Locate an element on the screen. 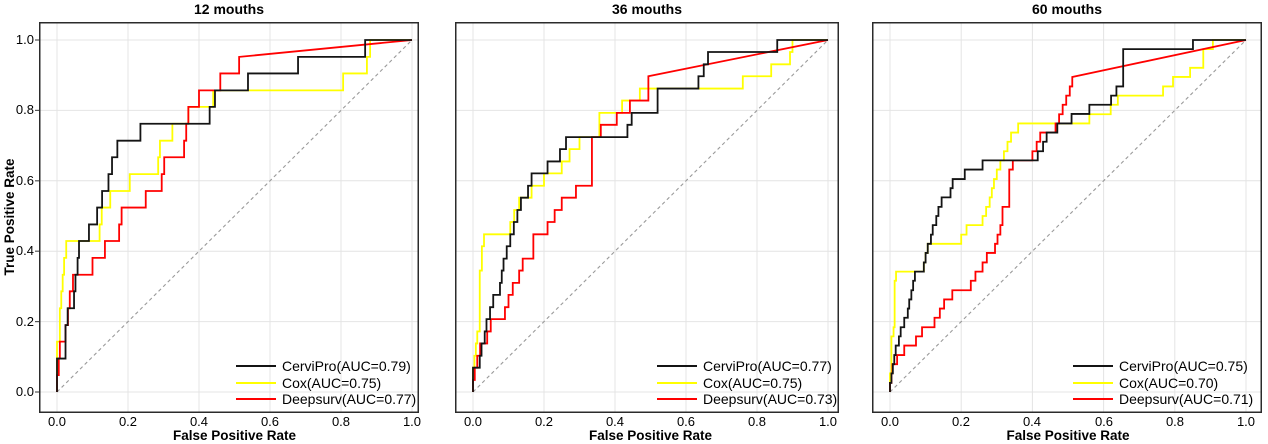  legend-row-deepsurv: Deepsurv(AUC=0.71) is located at coordinates (1163, 399).